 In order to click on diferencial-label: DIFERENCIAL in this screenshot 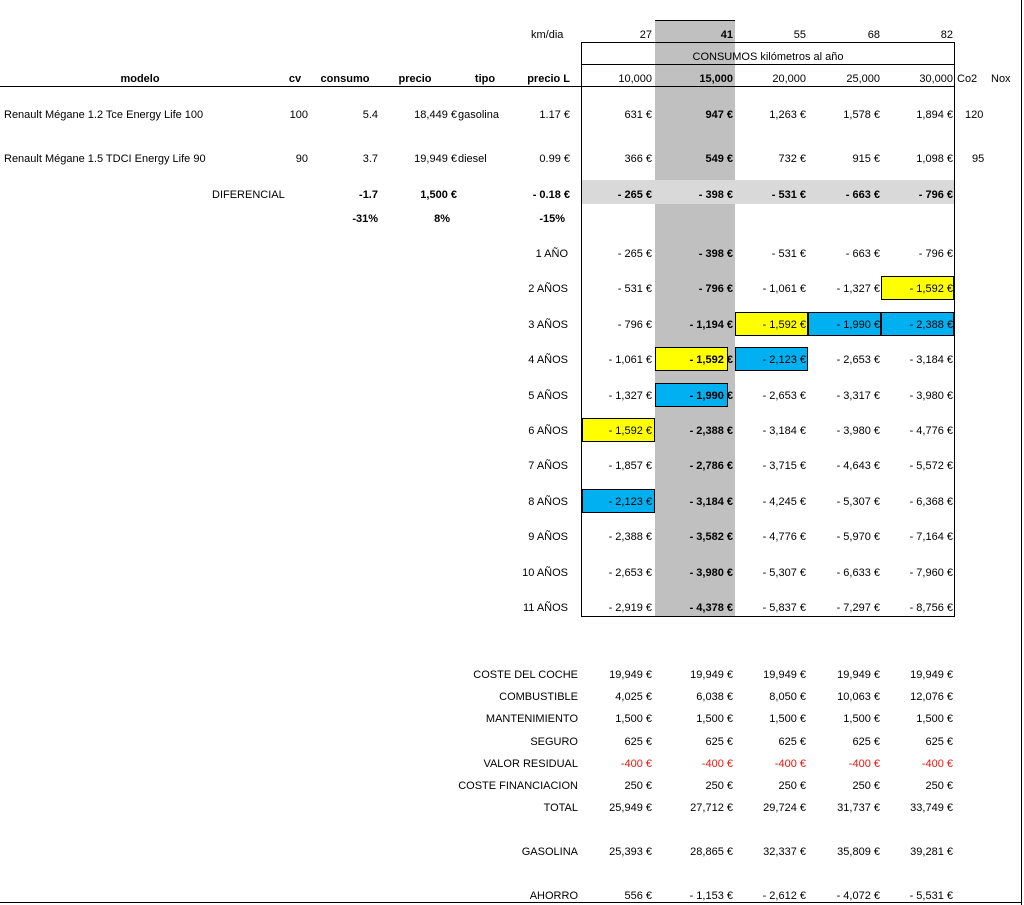, I will do `click(248, 195)`.